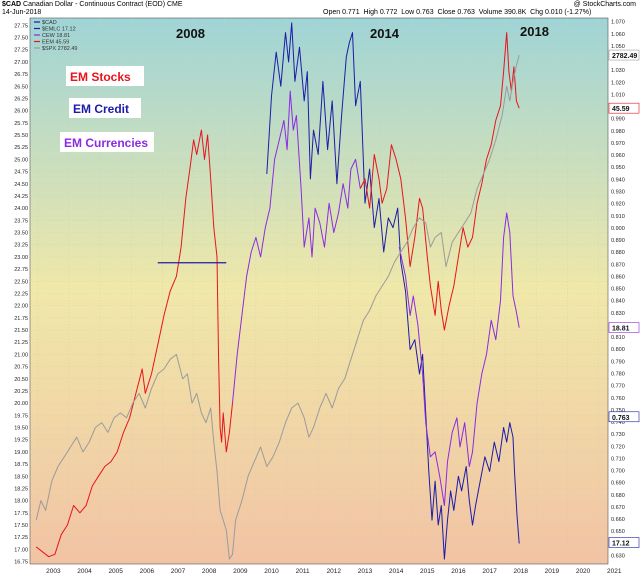 This screenshot has height=576, width=640. I want to click on y-right-tick-label: 0.900, so click(618, 229).